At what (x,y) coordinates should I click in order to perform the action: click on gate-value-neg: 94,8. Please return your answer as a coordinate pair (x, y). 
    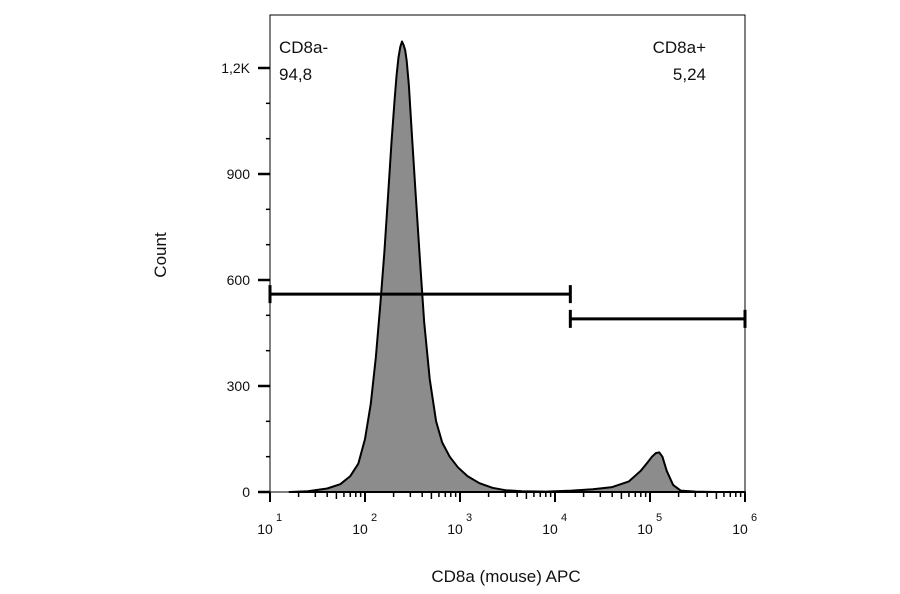
    Looking at the image, I should click on (295, 74).